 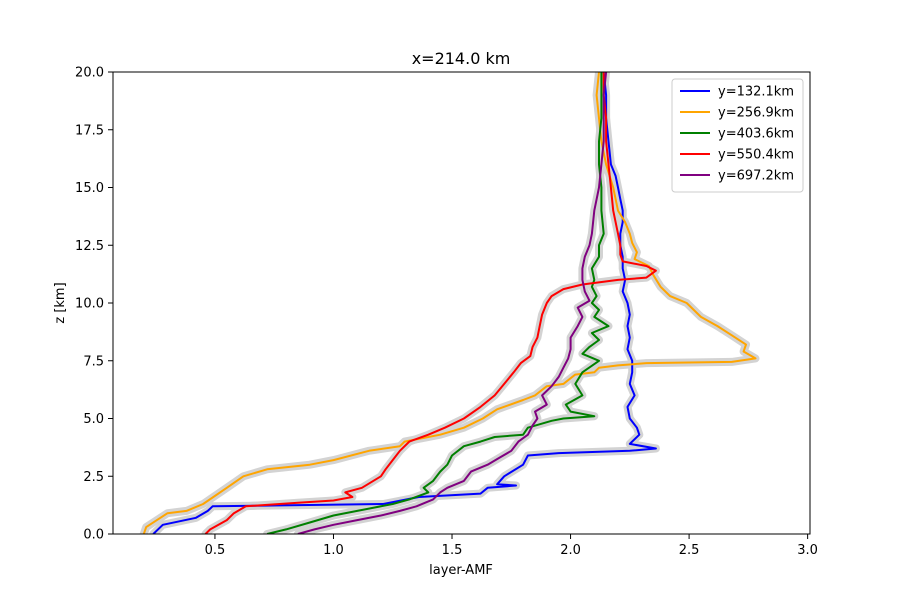 I want to click on x-axis-label: layer-AMF, so click(x=461, y=570).